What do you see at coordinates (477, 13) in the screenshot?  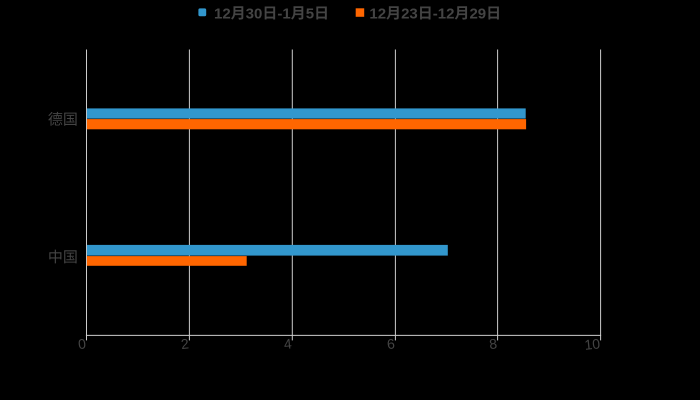 I see `svg-text: 29` at bounding box center [477, 13].